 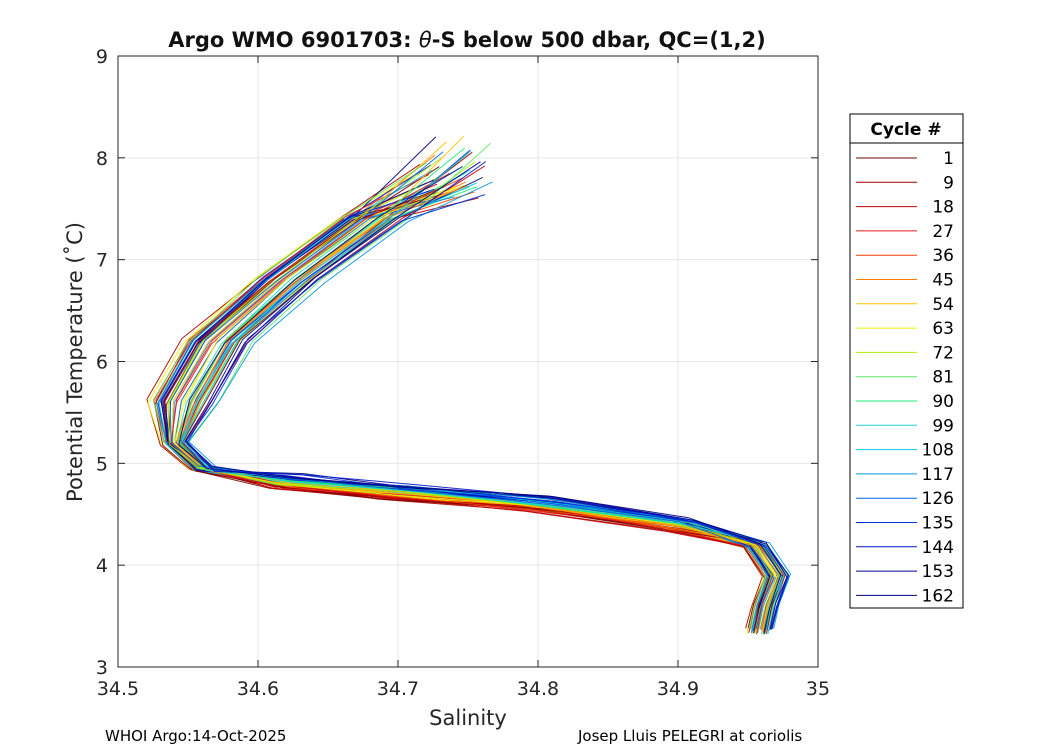 I want to click on legend-label-108: 108, so click(x=938, y=451).